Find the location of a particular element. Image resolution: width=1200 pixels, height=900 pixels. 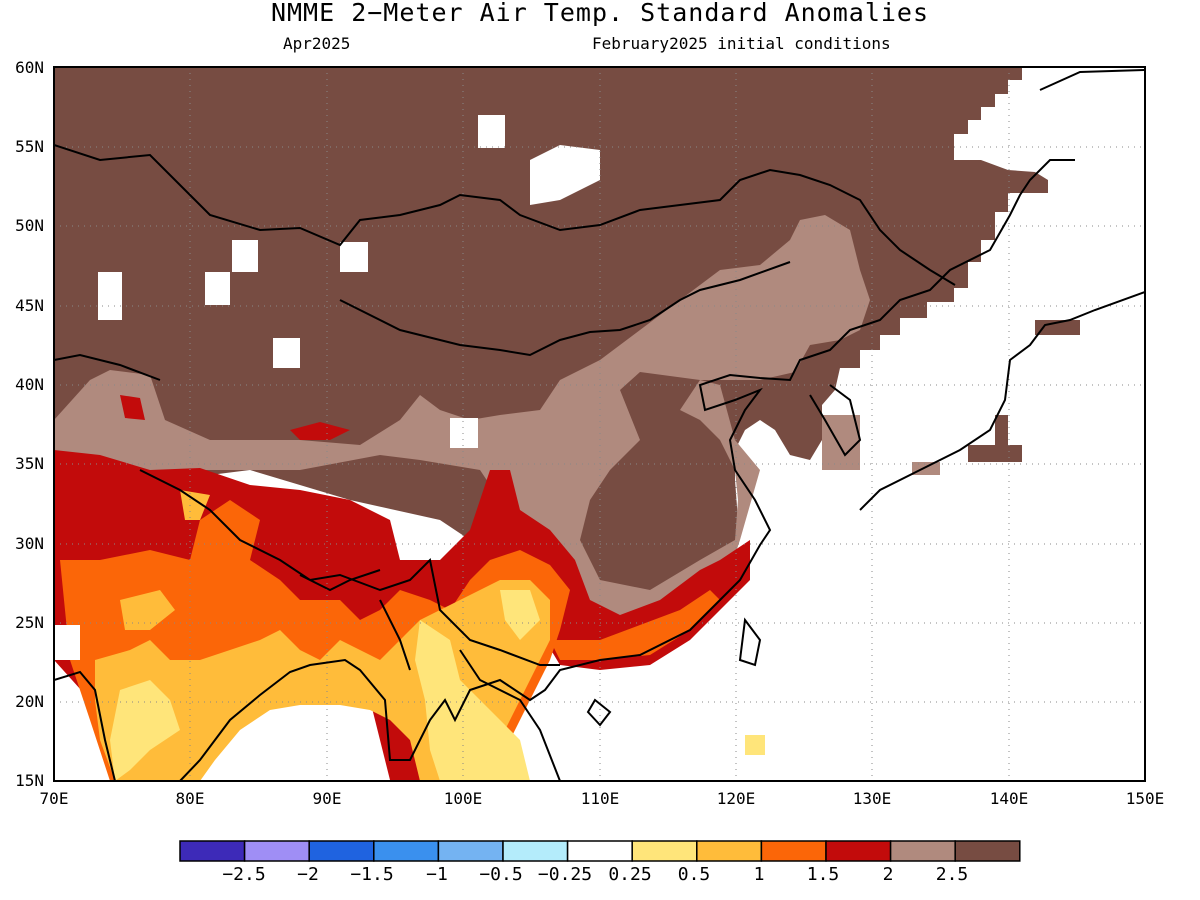

colorbar-label: 1 is located at coordinates (759, 874).